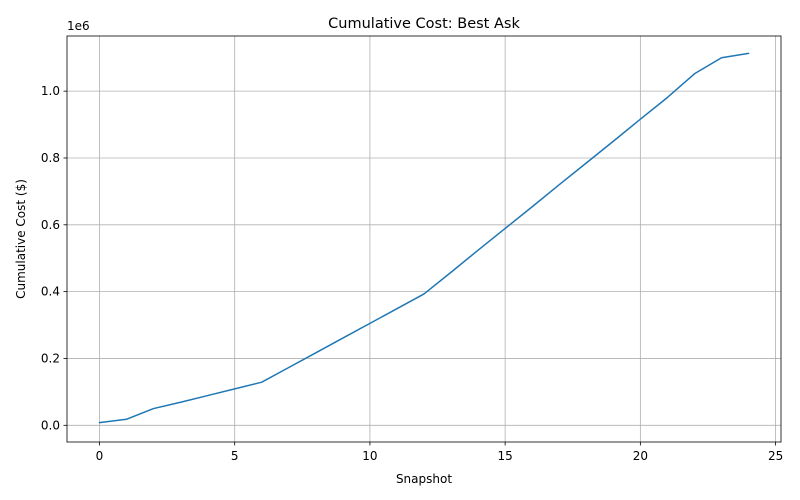 The width and height of the screenshot is (800, 500). Describe the element at coordinates (100, 456) in the screenshot. I see `x-tick-label: 0` at that location.